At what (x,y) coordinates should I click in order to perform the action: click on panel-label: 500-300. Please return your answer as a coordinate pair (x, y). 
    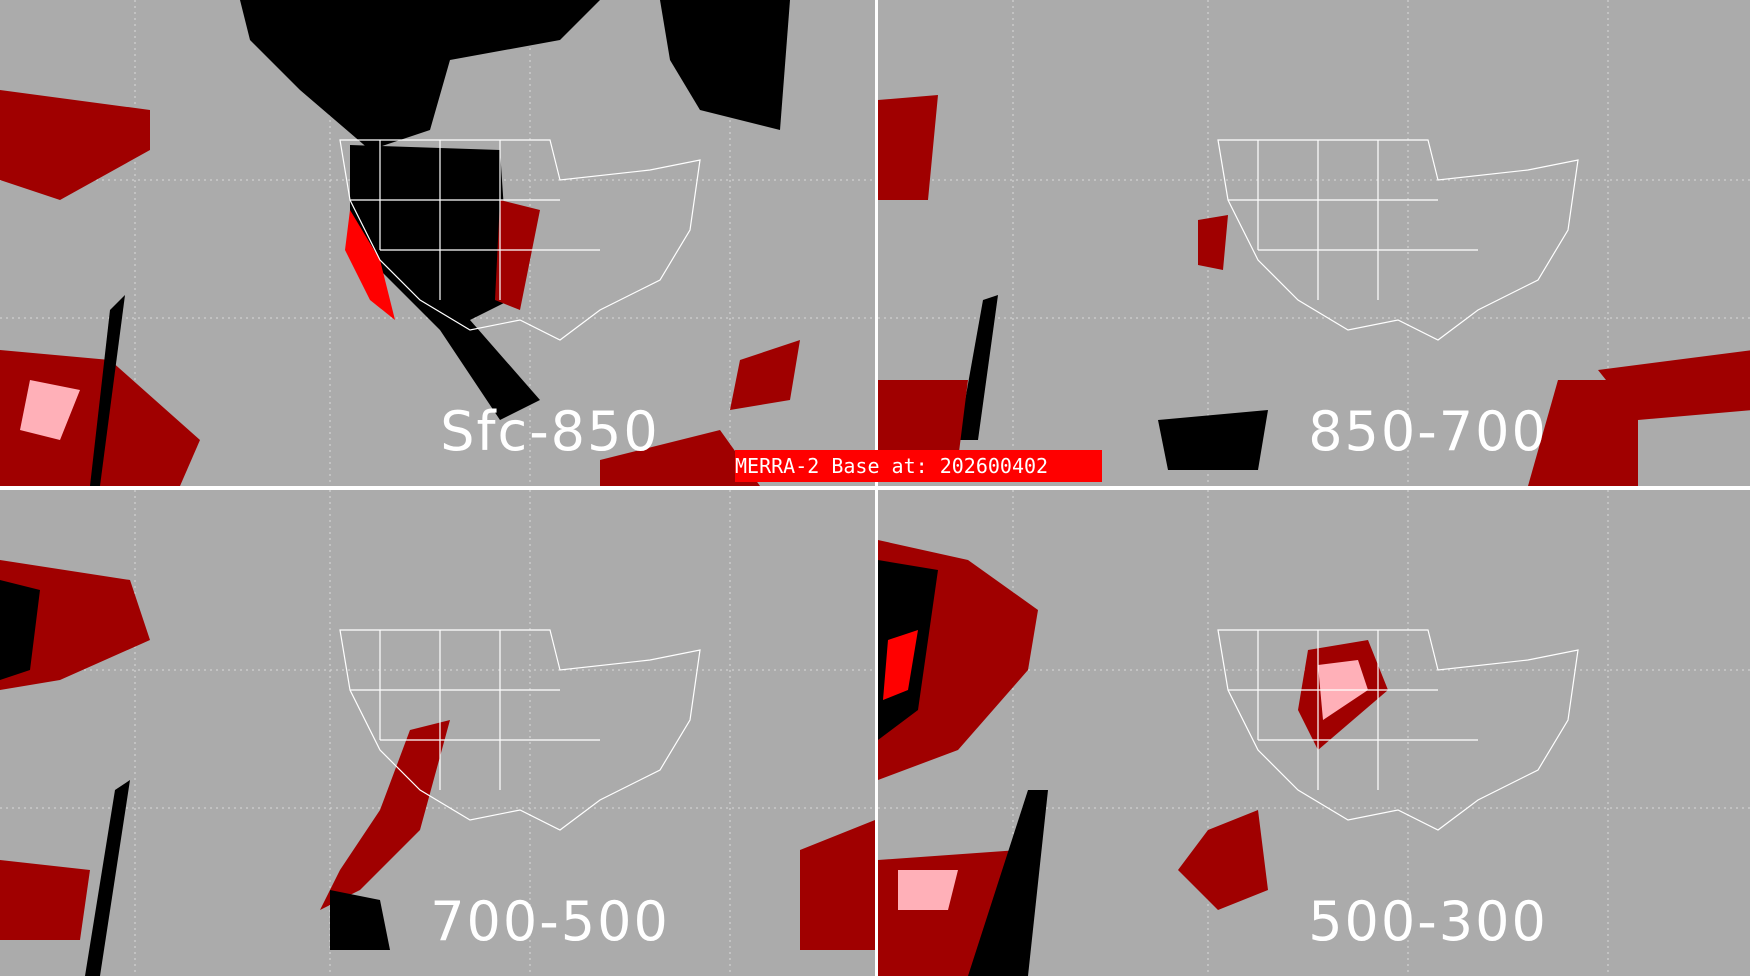
    Looking at the image, I should click on (1428, 921).